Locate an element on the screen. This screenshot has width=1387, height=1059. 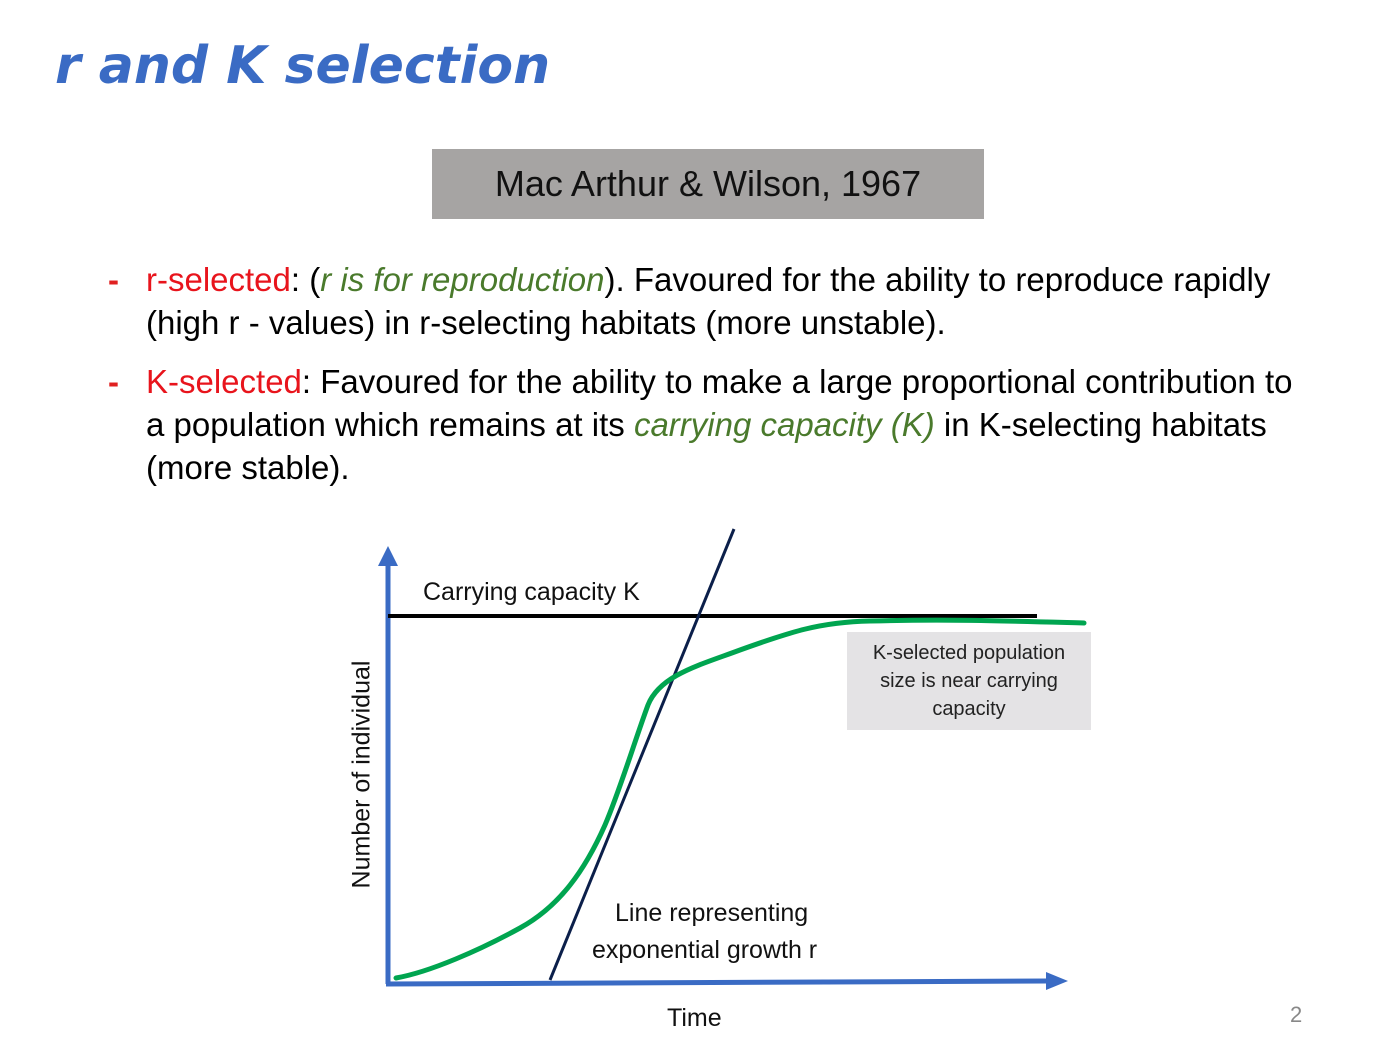
exponential-growth-line is located at coordinates (642, 754).